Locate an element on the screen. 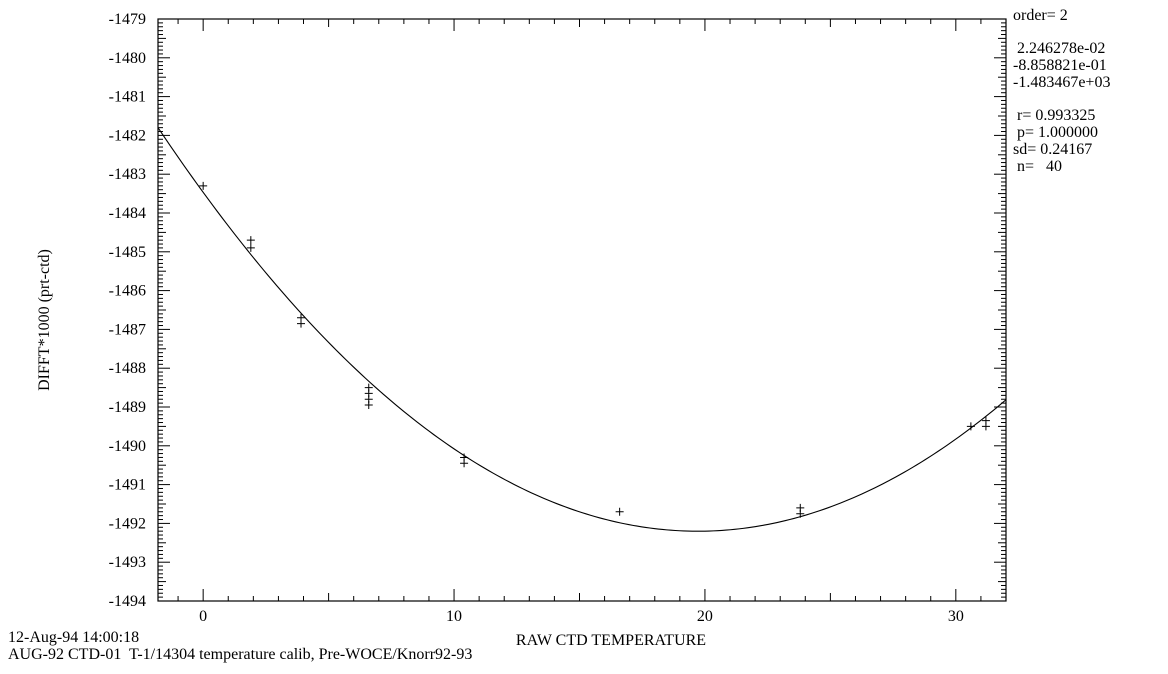  fit-coefficient-a: 2.246278e-02 is located at coordinates (1059, 48).